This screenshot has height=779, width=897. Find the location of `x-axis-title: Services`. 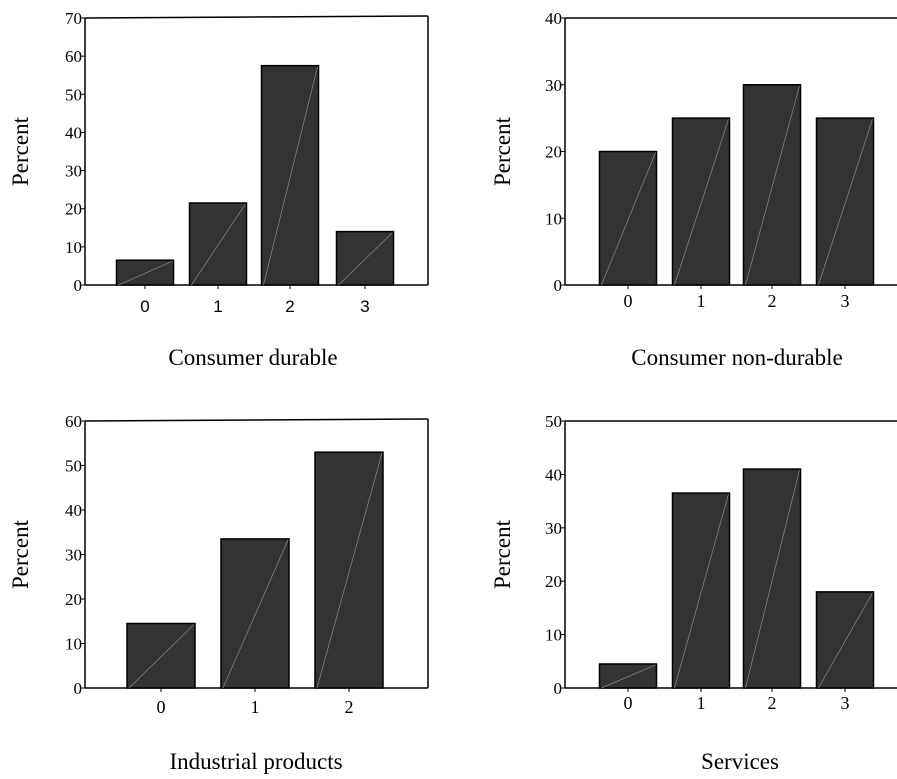

x-axis-title: Services is located at coordinates (740, 761).